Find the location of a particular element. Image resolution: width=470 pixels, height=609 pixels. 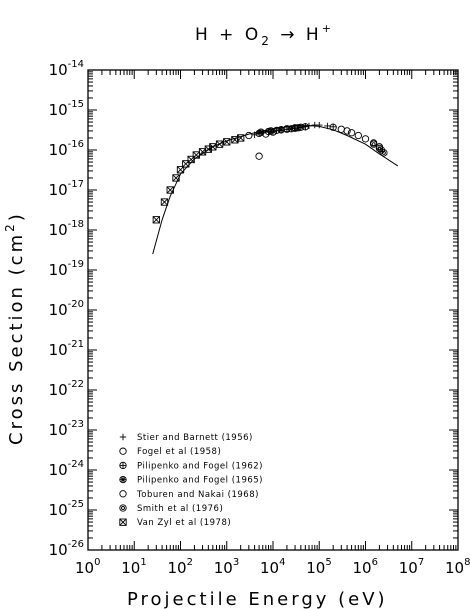

y-axis-label-superscript: 2 is located at coordinates (10, 226).